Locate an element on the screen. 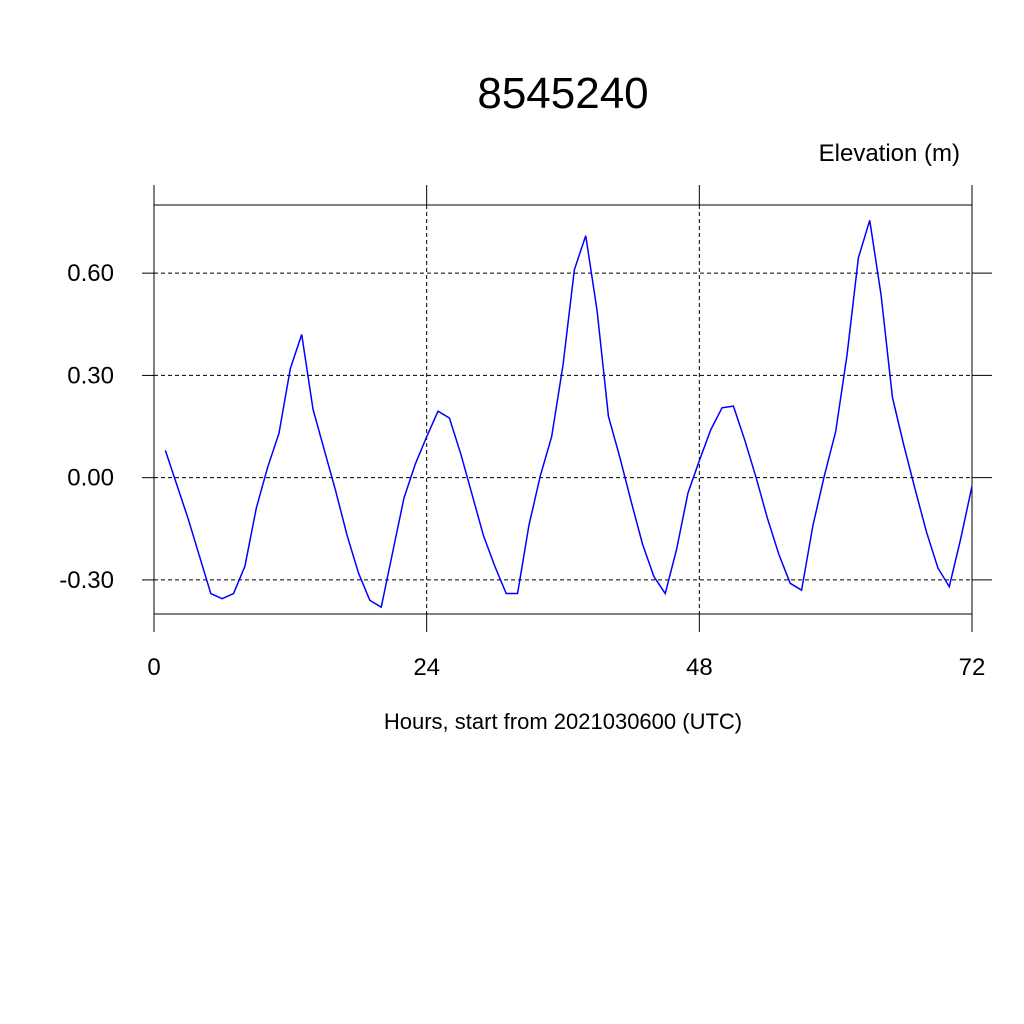 The height and width of the screenshot is (1024, 1024). x-tick-label: 24 is located at coordinates (426, 667).